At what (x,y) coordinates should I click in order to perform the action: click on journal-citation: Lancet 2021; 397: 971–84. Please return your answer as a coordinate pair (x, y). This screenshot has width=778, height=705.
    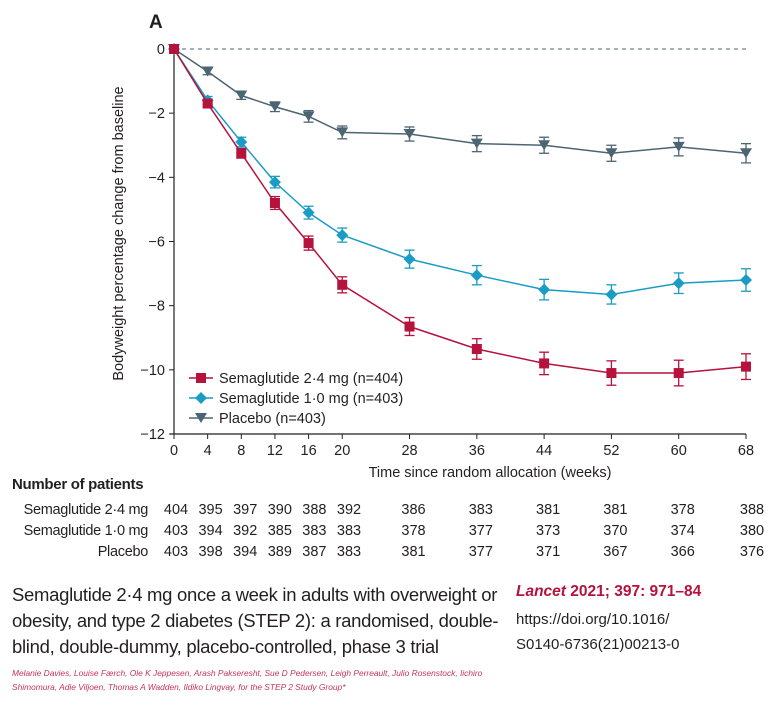
    Looking at the image, I should click on (608, 592).